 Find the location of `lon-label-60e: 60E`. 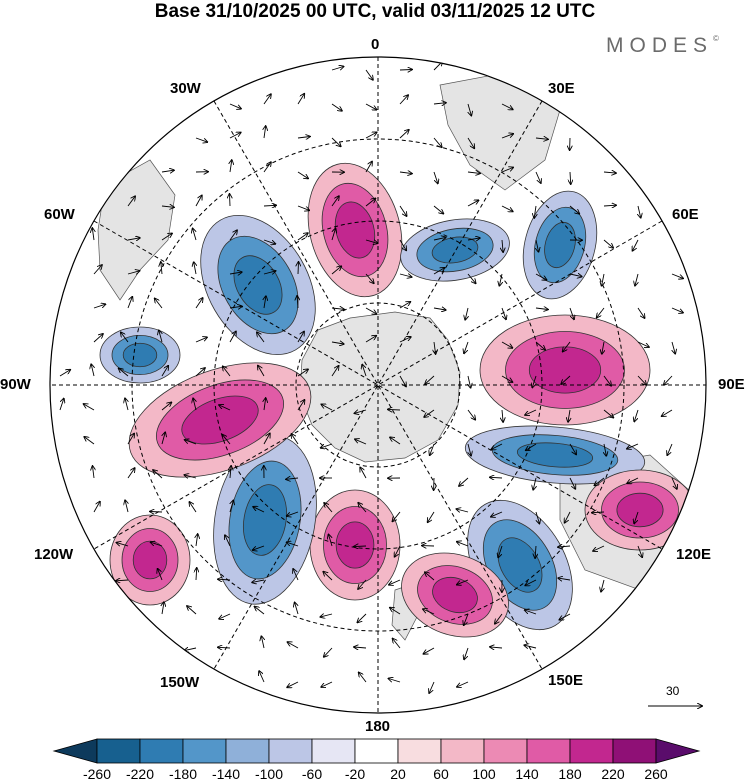

lon-label-60e: 60E is located at coordinates (685, 214).